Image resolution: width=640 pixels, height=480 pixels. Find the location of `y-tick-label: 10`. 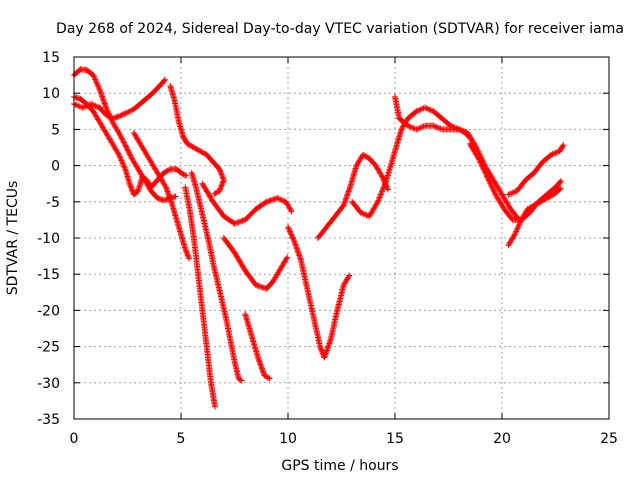

y-tick-label: 10 is located at coordinates (51, 94).